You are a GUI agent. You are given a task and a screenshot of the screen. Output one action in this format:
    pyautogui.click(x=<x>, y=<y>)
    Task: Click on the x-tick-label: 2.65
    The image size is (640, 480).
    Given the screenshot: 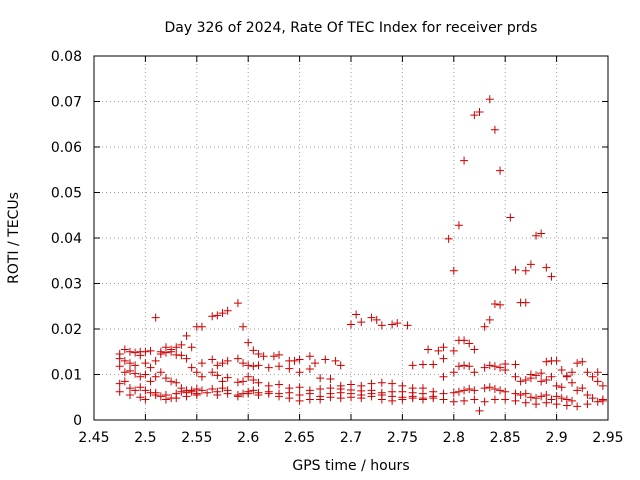 What is the action you would take?
    pyautogui.click(x=299, y=438)
    